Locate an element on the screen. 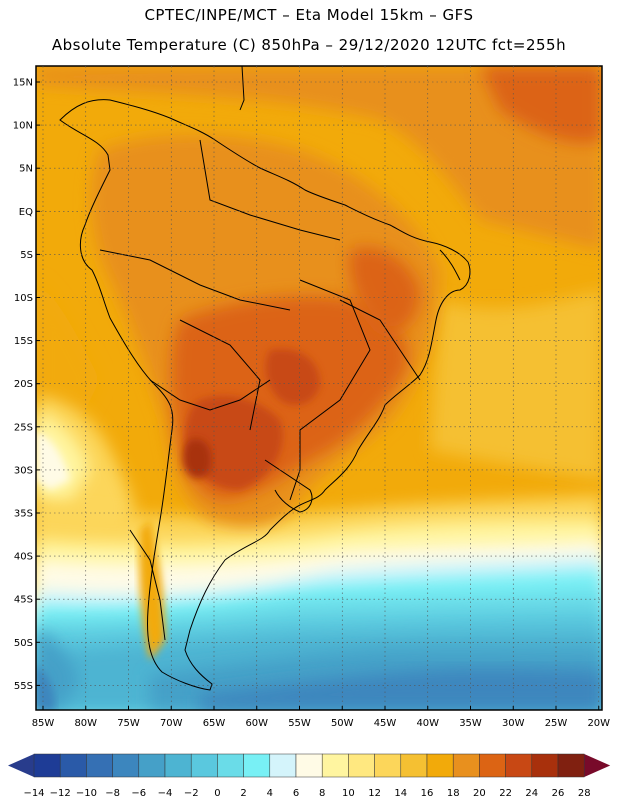  lon-label: 85W is located at coordinates (43, 723).